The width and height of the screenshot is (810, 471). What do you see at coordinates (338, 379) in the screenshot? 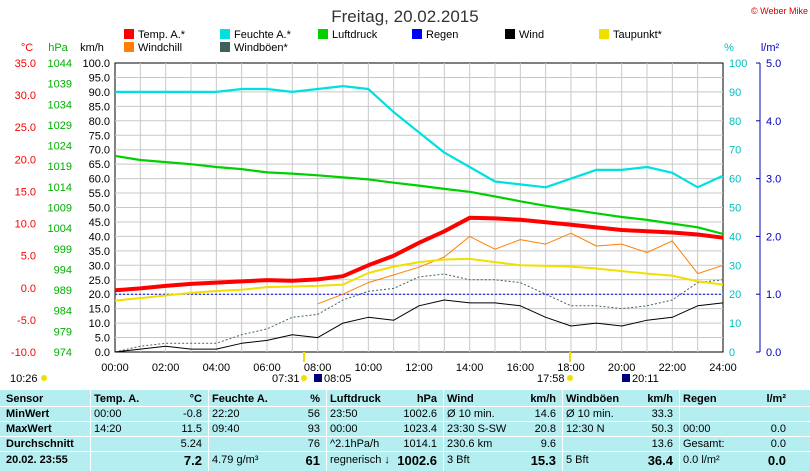
I see `moonset-time: 08:05` at bounding box center [338, 379].